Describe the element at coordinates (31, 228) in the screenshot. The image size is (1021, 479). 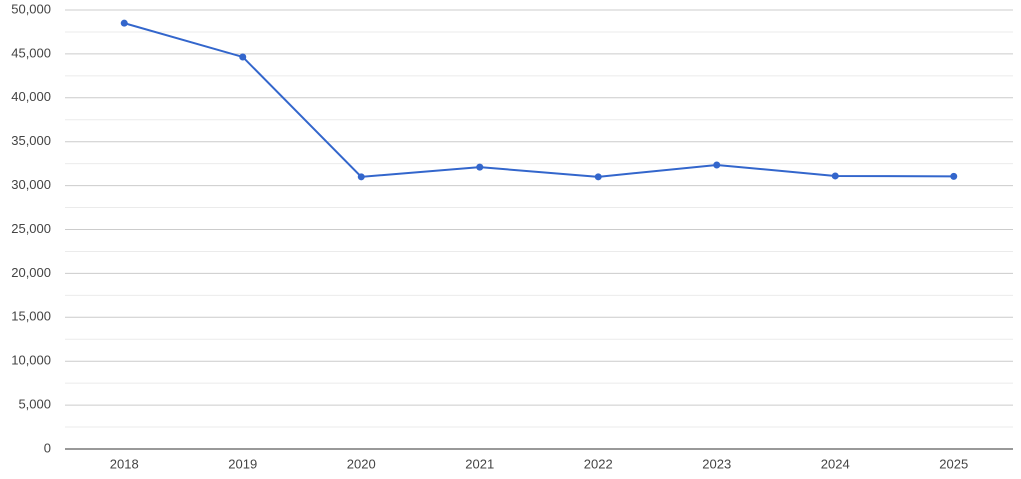
I see `y-tick-label: 25,000` at that location.